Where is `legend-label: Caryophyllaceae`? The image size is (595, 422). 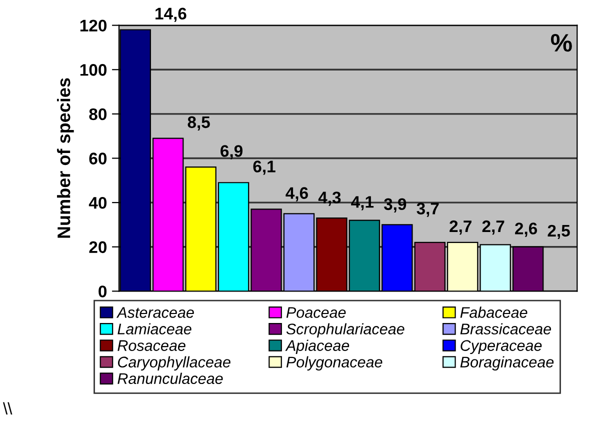
legend-label: Caryophyllaceae is located at coordinates (174, 363).